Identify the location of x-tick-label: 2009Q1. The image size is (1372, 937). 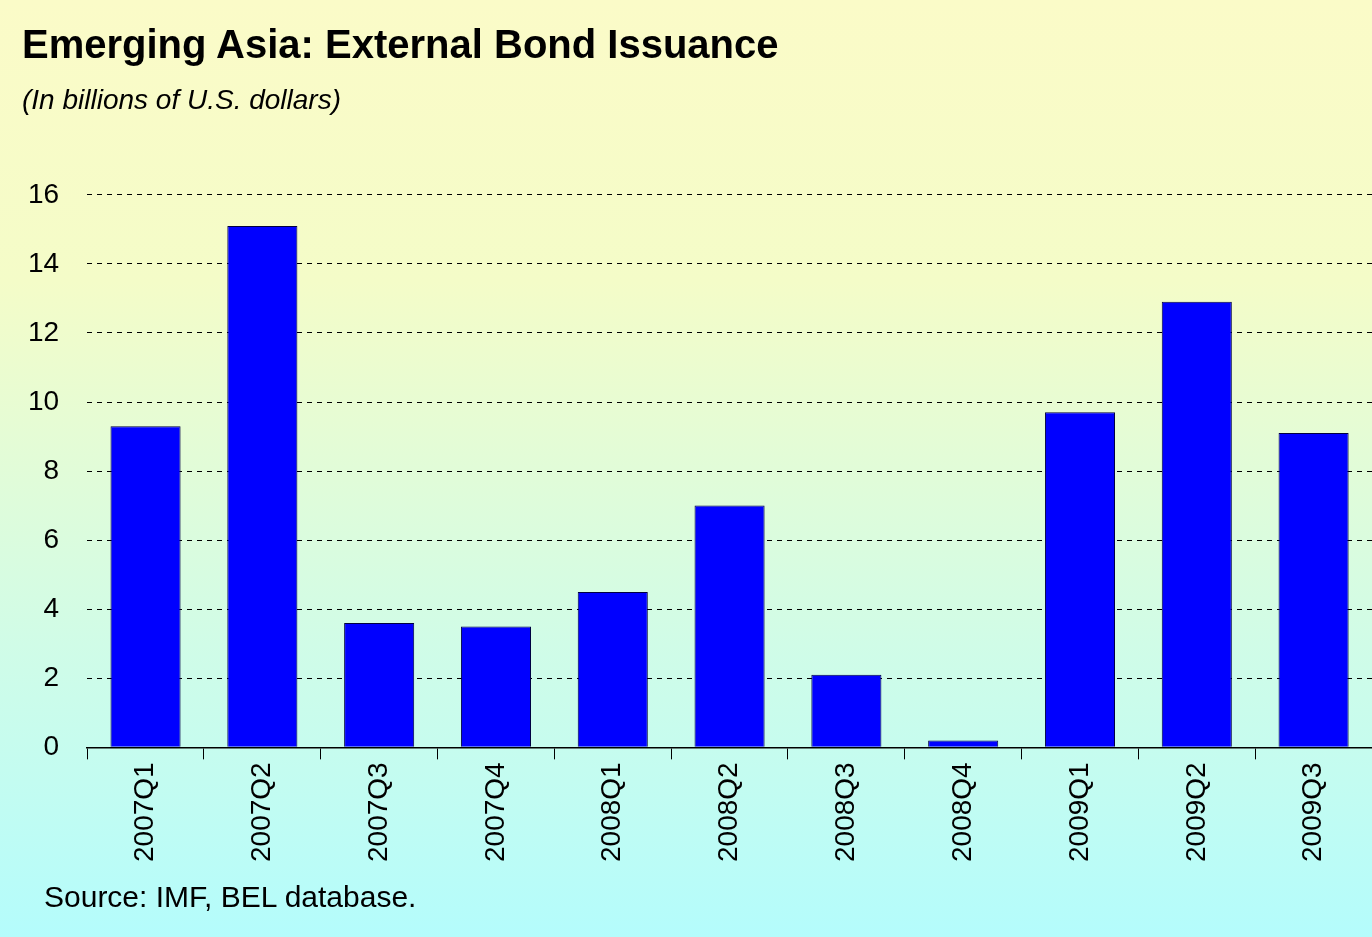
(1078, 812).